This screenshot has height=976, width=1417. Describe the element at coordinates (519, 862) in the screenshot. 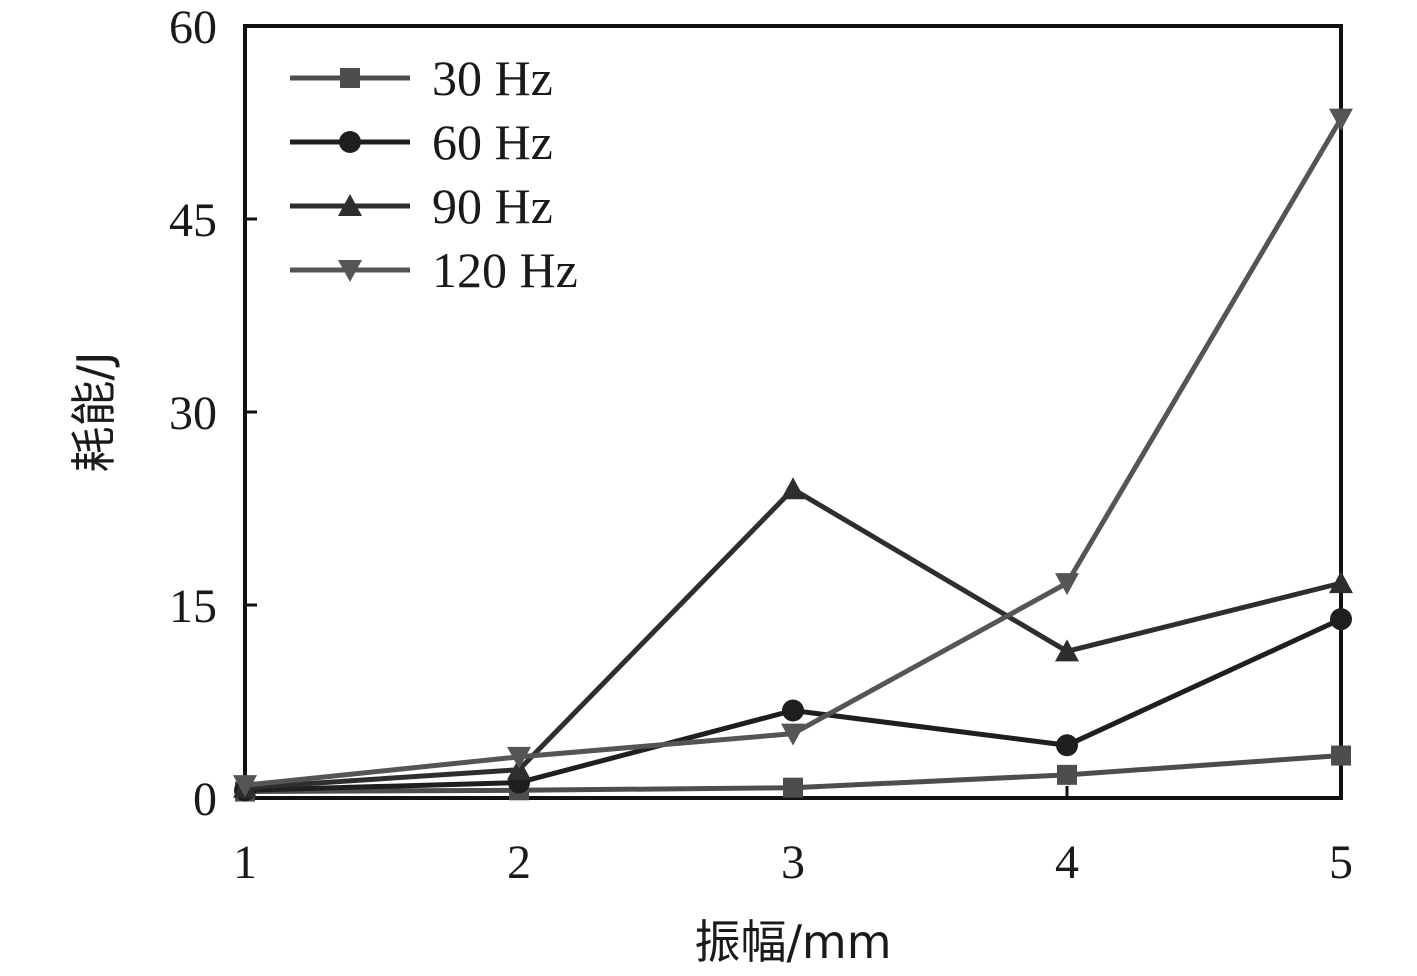

I see `x-tick-label: 2` at that location.